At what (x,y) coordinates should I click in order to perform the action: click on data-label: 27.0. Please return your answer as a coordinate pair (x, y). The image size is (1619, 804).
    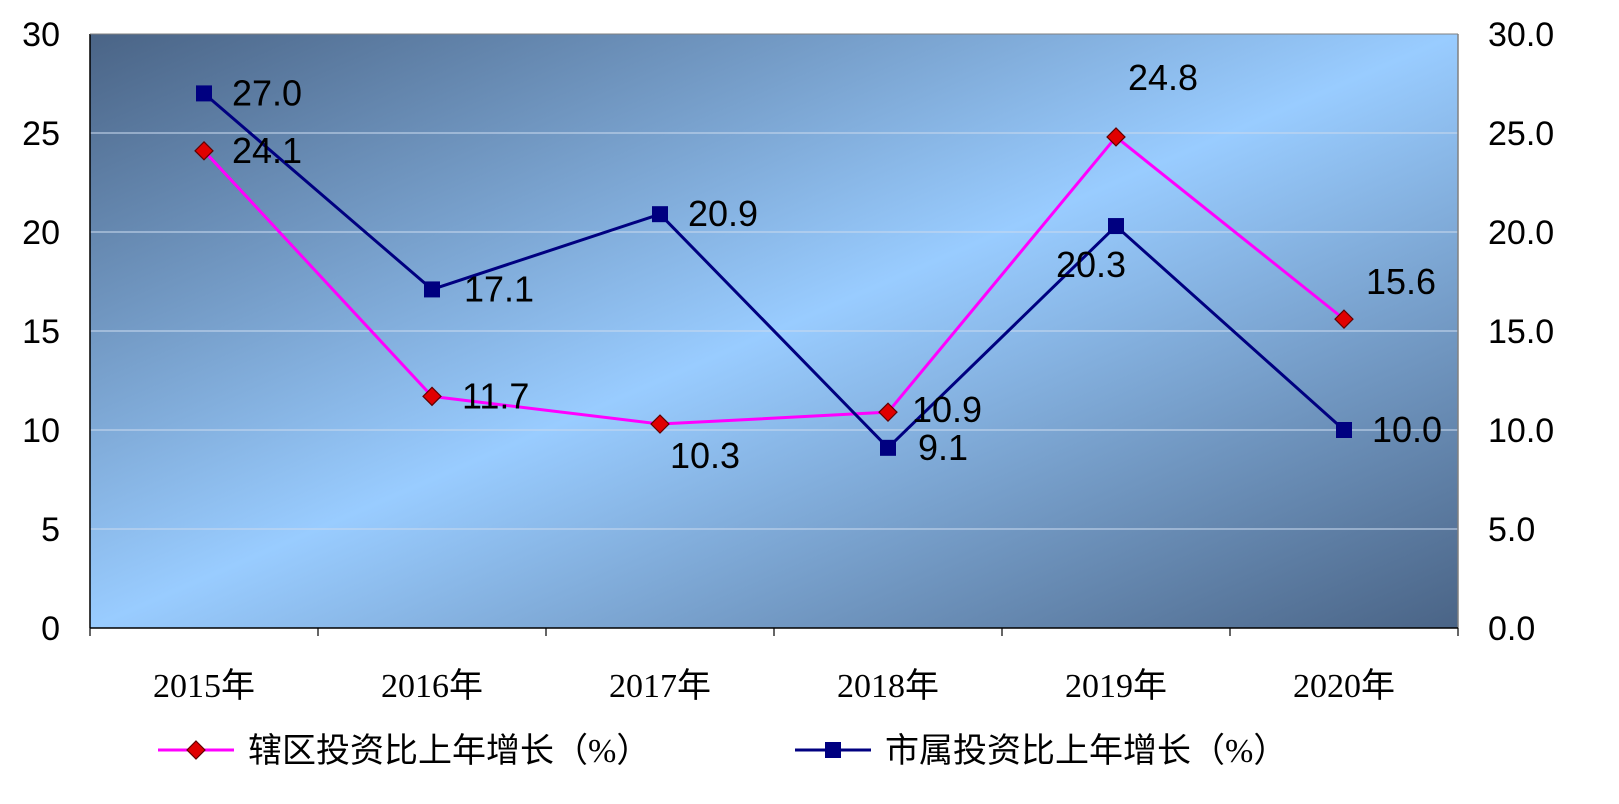
    Looking at the image, I should click on (267, 92).